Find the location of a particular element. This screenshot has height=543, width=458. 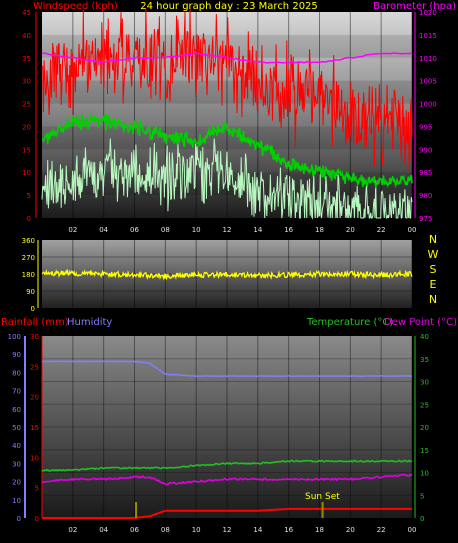

wind-x-tick-label: 04 is located at coordinates (103, 230).